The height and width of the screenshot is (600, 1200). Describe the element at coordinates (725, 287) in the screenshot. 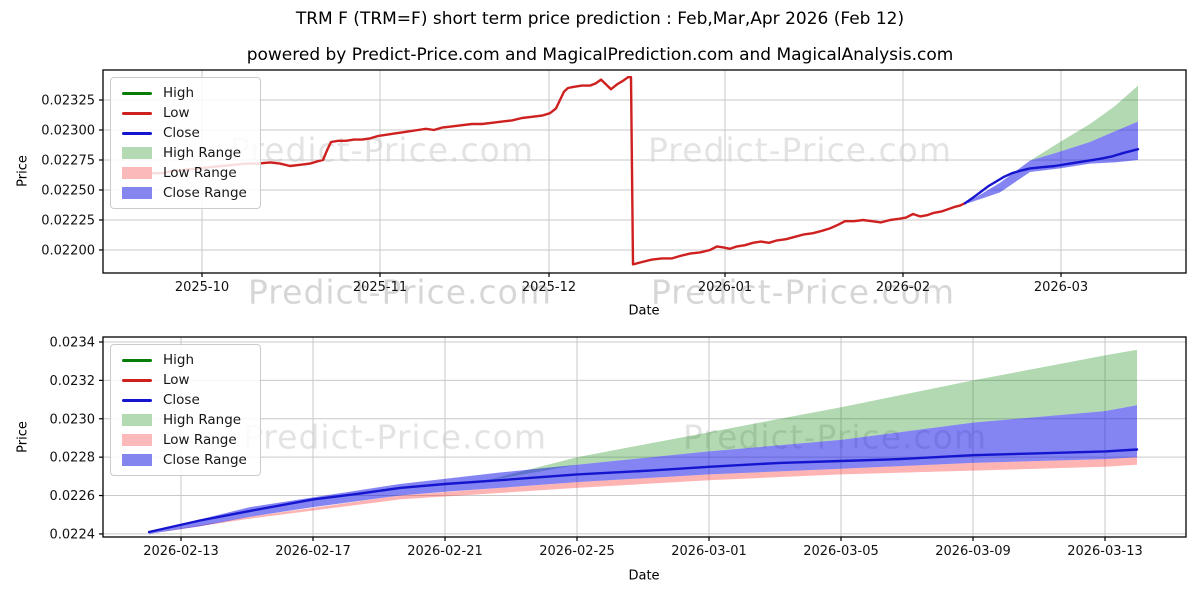

I see `x-tick-label: 2026-01` at that location.